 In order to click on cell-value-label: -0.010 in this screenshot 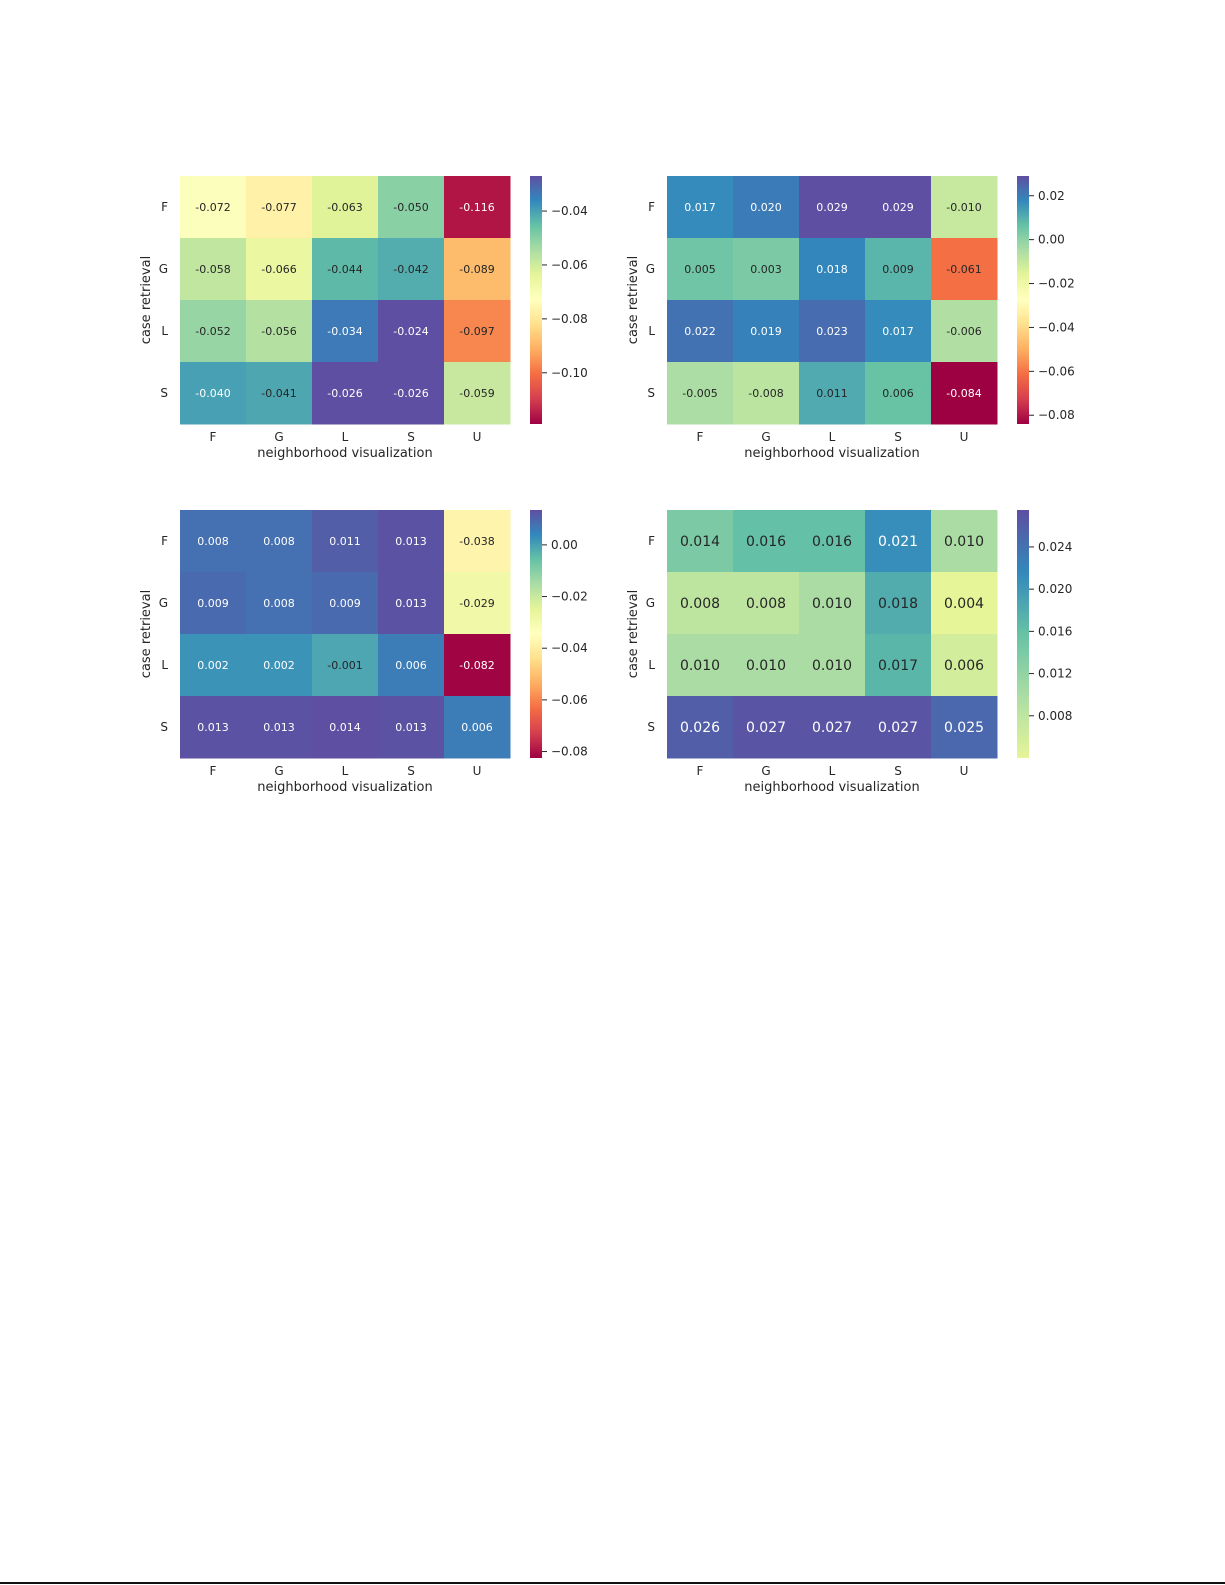, I will do `click(963, 207)`.